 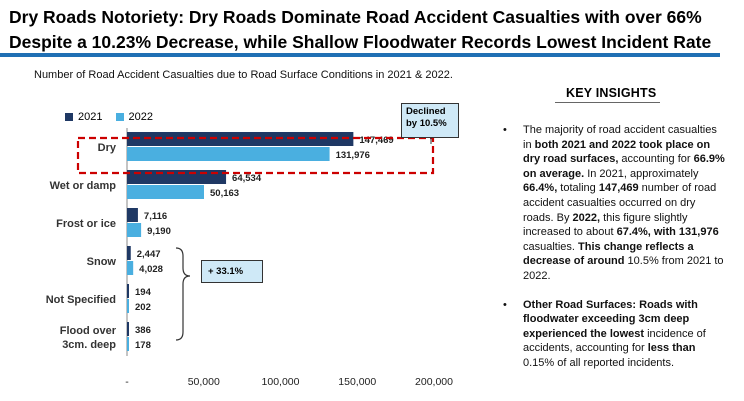 What do you see at coordinates (143, 345) in the screenshot?
I see `data-label: 178` at bounding box center [143, 345].